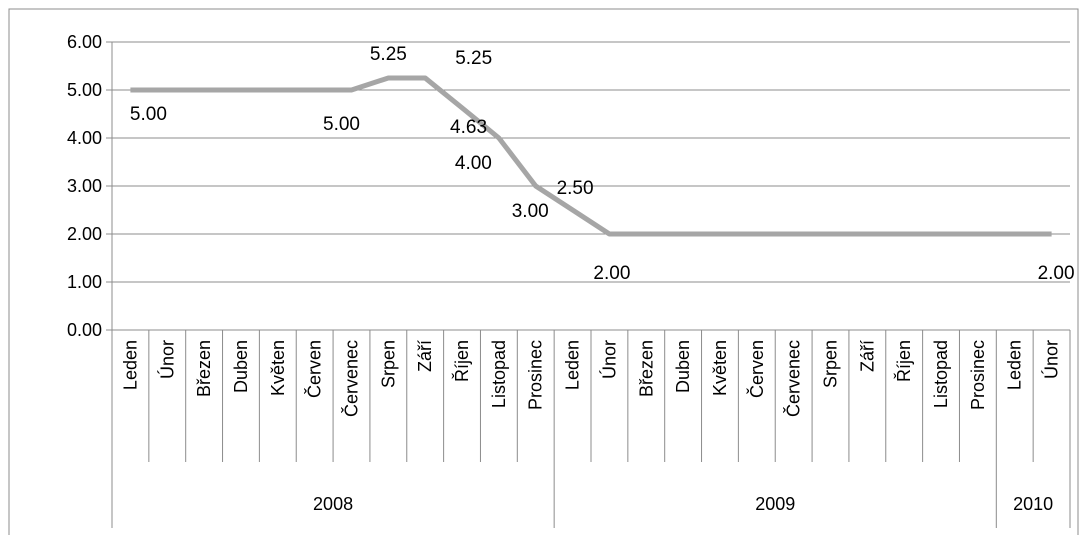  Describe the element at coordinates (473, 163) in the screenshot. I see `data-label: 4.00` at that location.